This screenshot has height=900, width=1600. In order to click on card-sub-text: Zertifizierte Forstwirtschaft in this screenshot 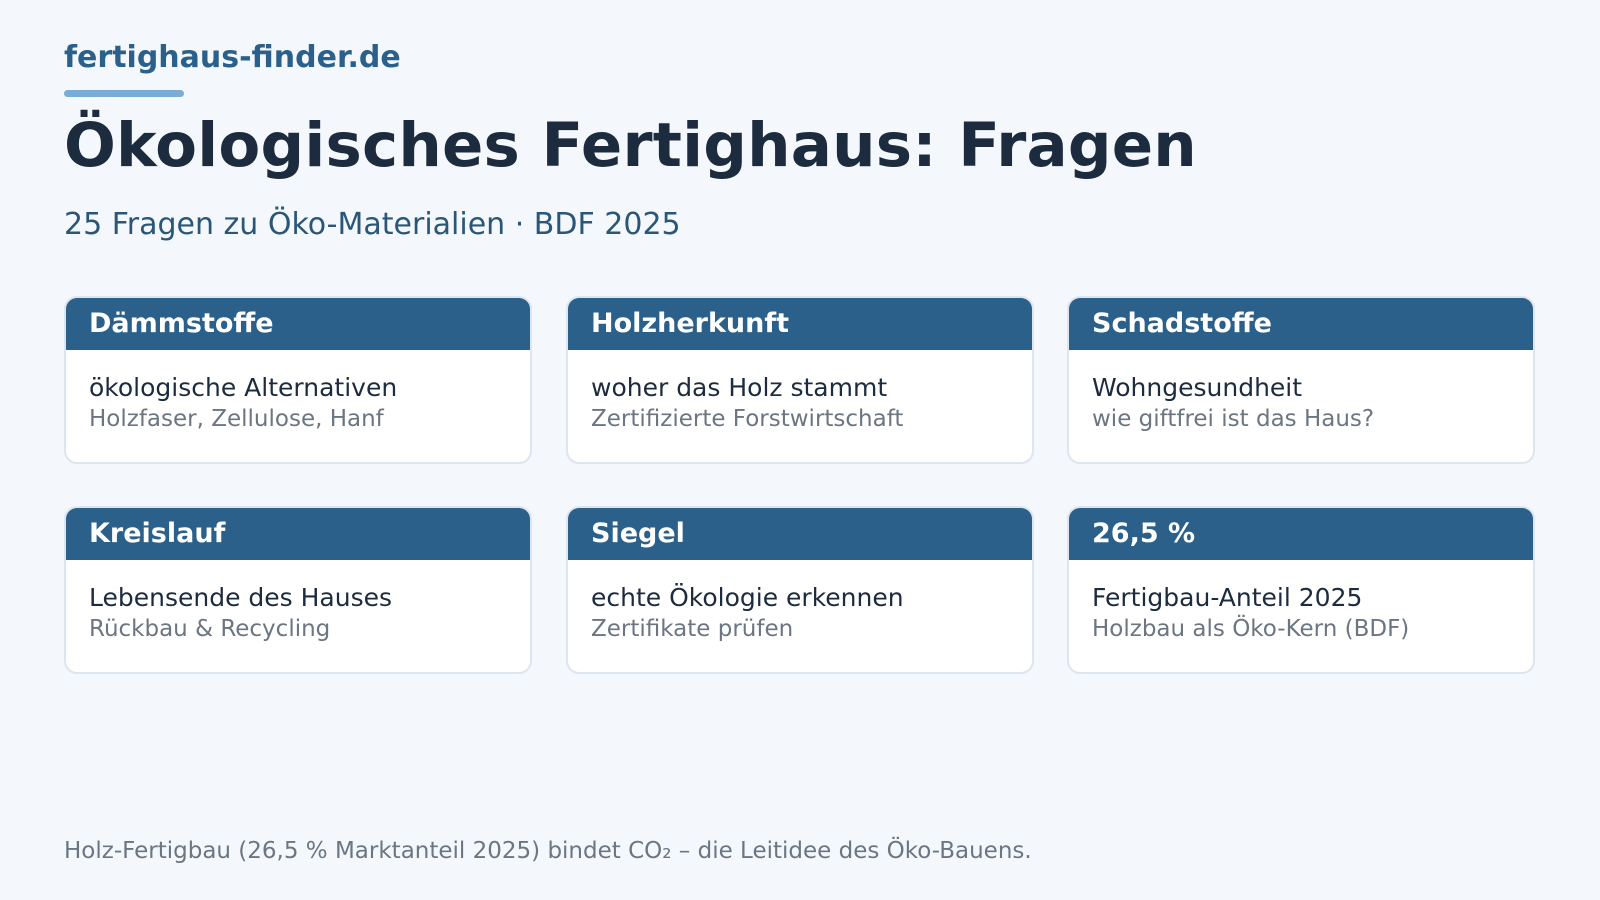, I will do `click(747, 419)`.